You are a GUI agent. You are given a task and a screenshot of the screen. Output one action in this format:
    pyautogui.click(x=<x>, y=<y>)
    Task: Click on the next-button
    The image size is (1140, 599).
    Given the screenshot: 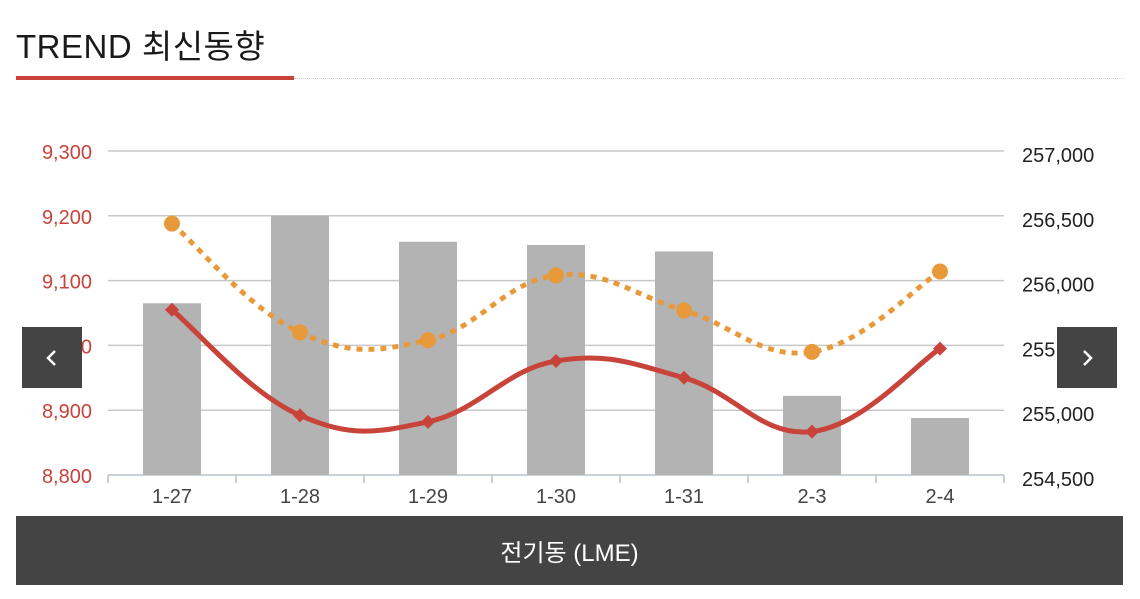 What is the action you would take?
    pyautogui.click(x=1087, y=357)
    